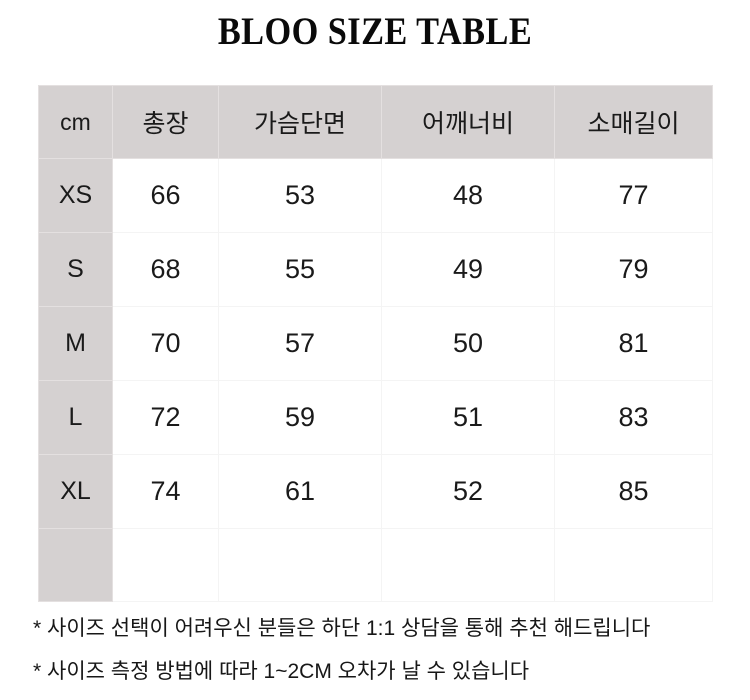 Image resolution: width=750 pixels, height=700 pixels. I want to click on size-label-xl: XL, so click(75, 491).